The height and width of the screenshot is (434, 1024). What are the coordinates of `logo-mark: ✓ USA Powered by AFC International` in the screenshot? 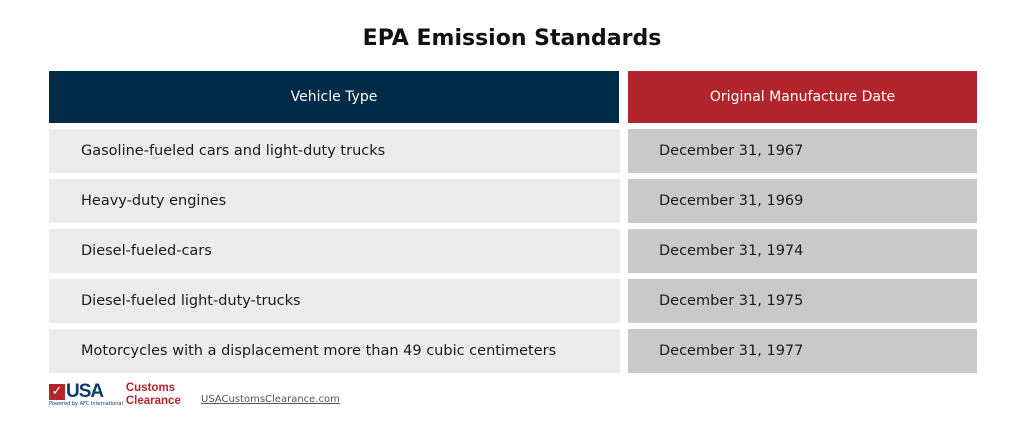 It's located at (86, 395).